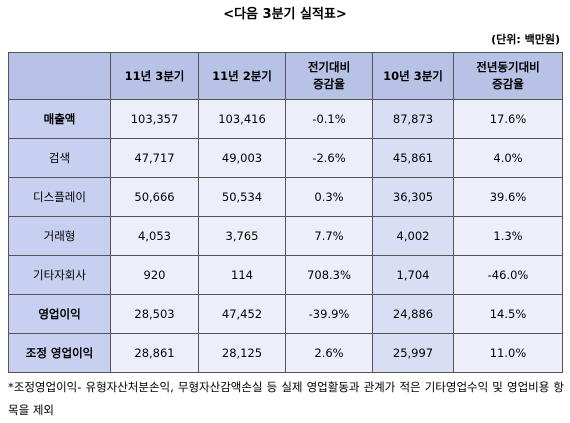 This screenshot has width=570, height=423. I want to click on column-header: 11년 3분기, so click(154, 76).